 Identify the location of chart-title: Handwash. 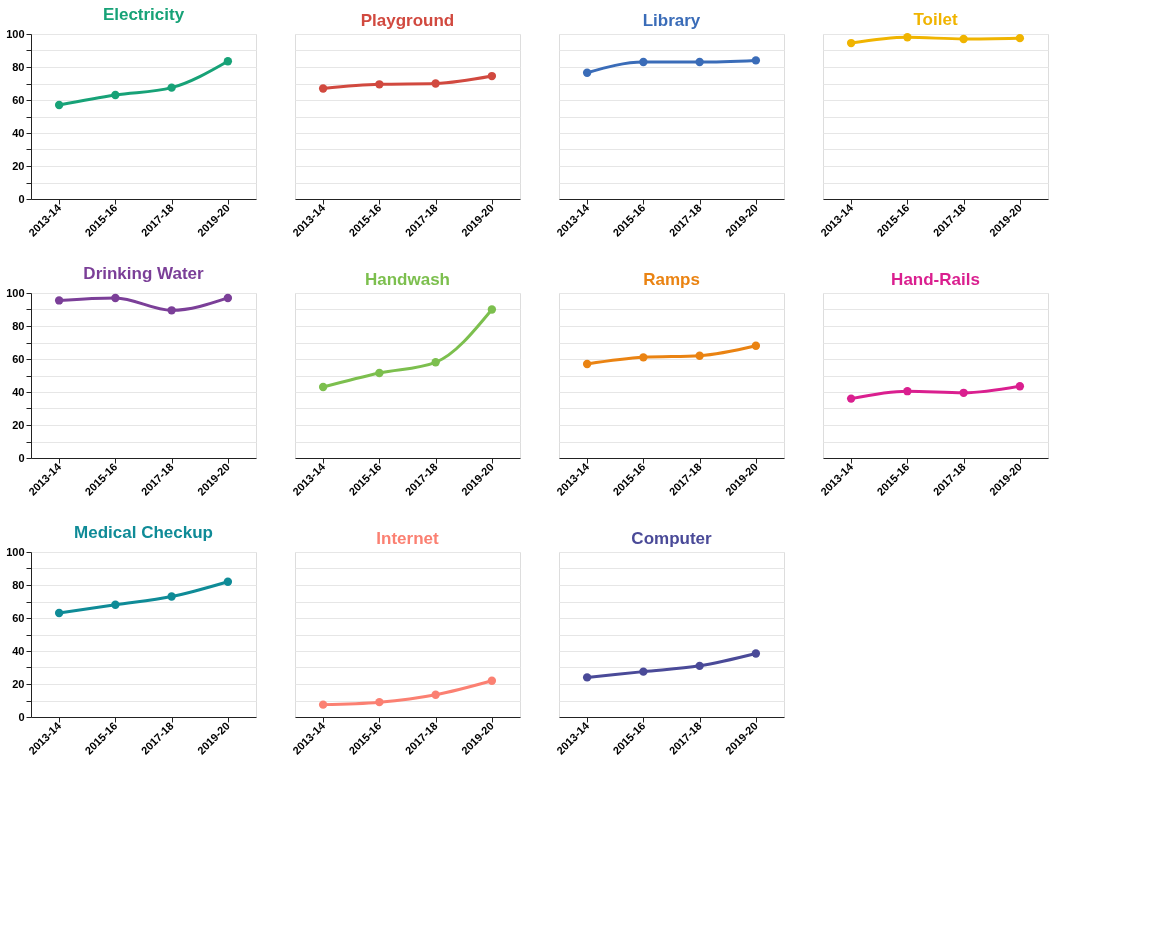
(407, 279).